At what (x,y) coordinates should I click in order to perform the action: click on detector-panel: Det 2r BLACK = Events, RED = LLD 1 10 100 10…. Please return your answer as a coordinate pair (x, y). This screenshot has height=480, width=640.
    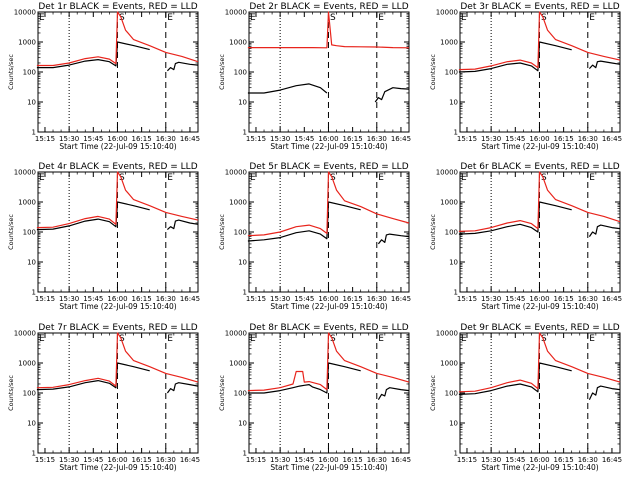
    Looking at the image, I should click on (314, 76).